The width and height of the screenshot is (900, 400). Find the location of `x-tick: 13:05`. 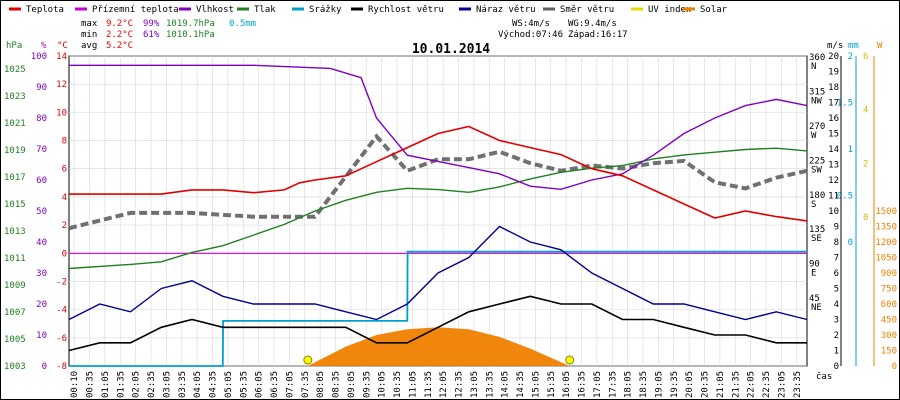

x-tick: 13:05 is located at coordinates (475, 384).